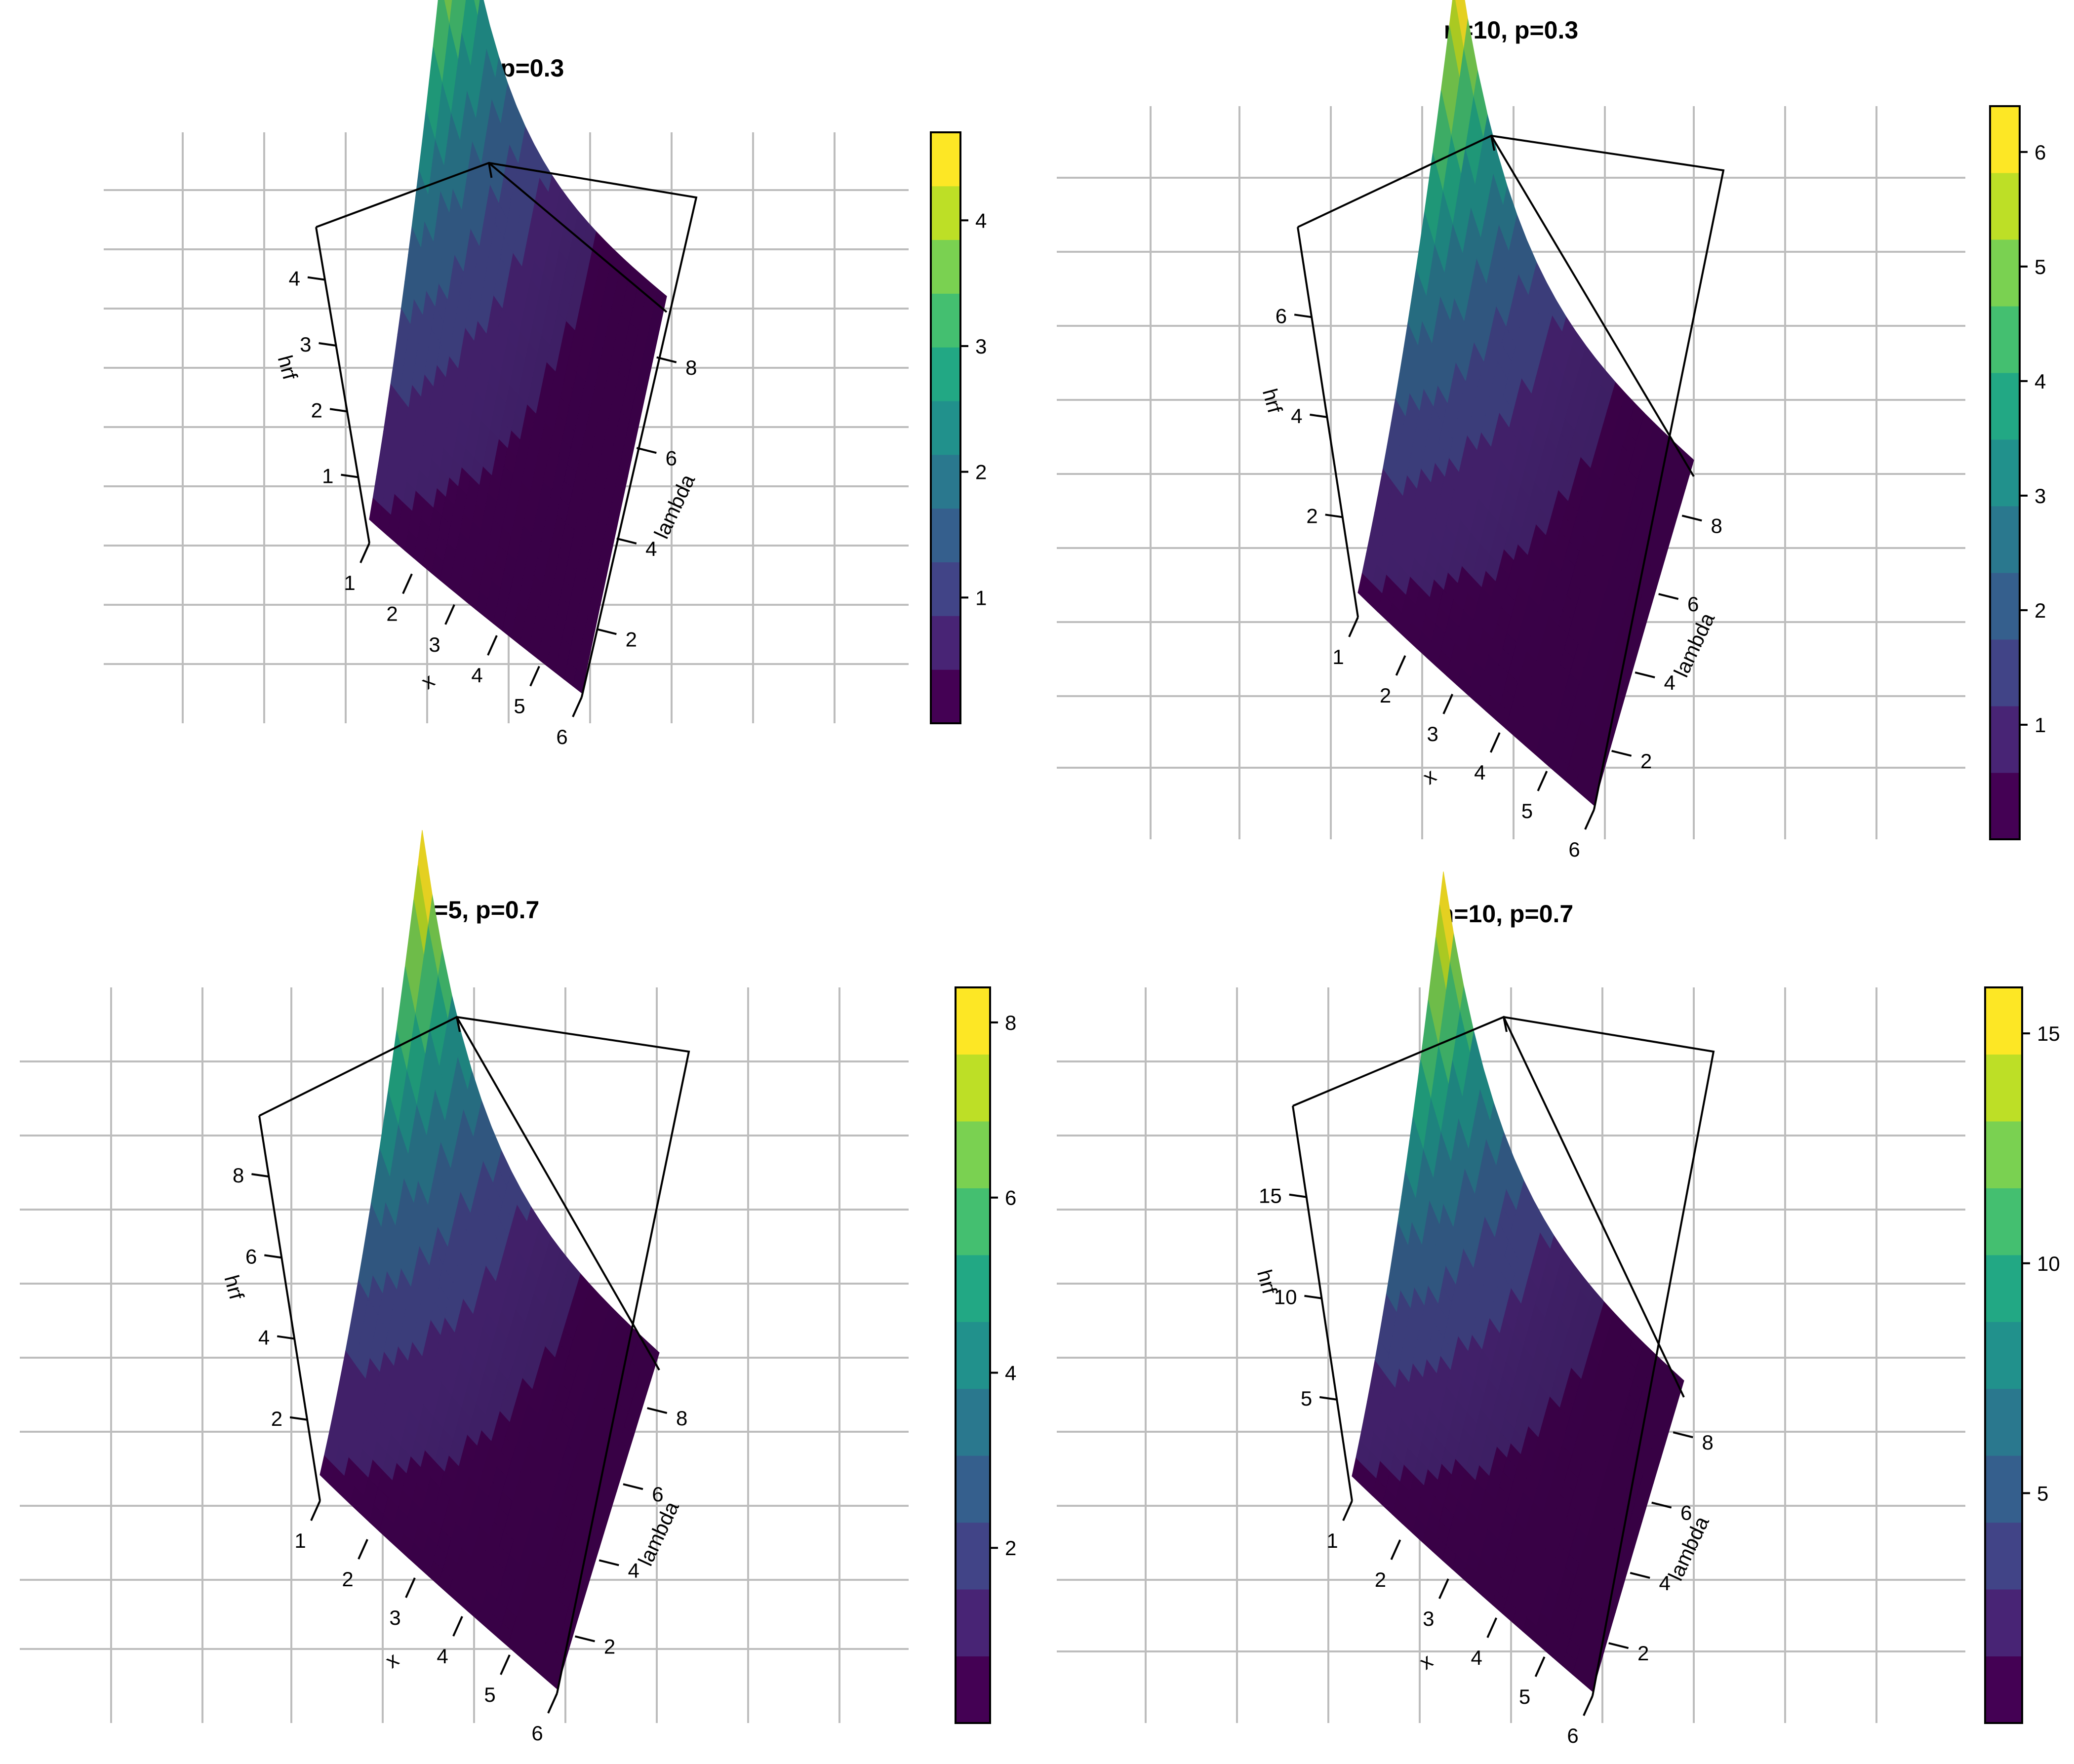 The height and width of the screenshot is (1764, 2074). I want to click on colorbar-tick-label: 3, so click(981, 346).